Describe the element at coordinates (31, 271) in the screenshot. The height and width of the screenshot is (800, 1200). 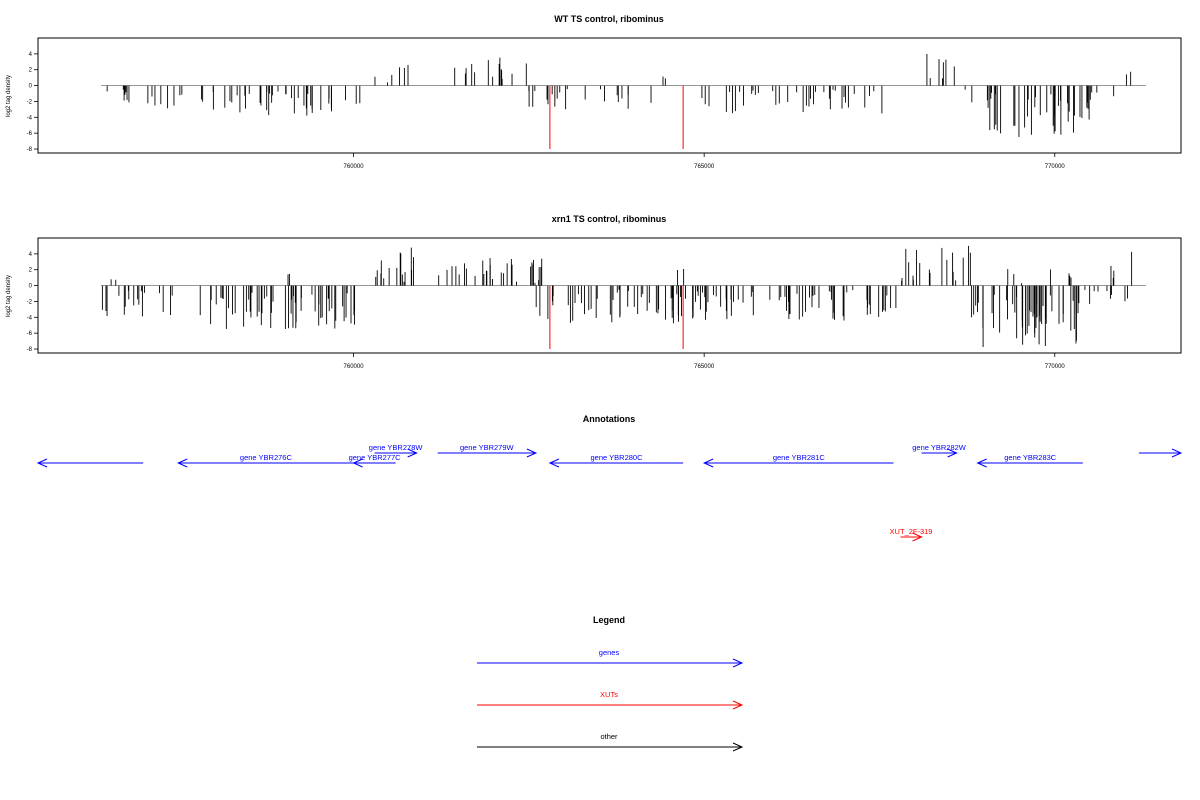
I see `xrn1-y-tick-label: 2` at that location.